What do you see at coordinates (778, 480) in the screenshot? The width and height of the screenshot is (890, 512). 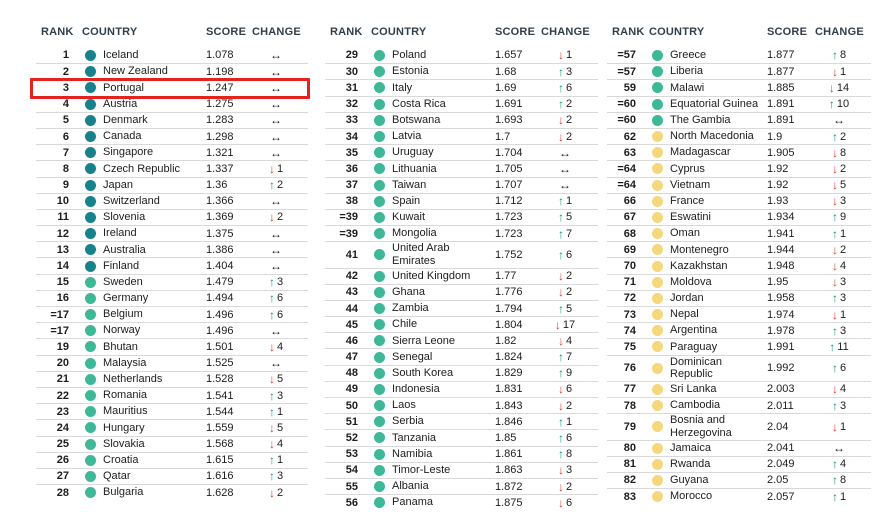 I see `score-cell: 2.05` at bounding box center [778, 480].